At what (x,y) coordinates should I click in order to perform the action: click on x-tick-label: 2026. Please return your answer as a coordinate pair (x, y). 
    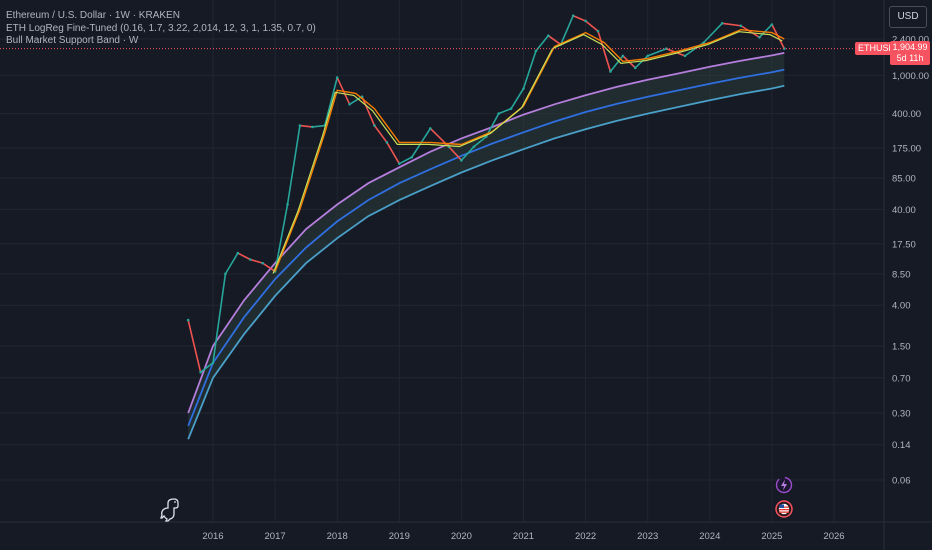
    Looking at the image, I should click on (833, 536).